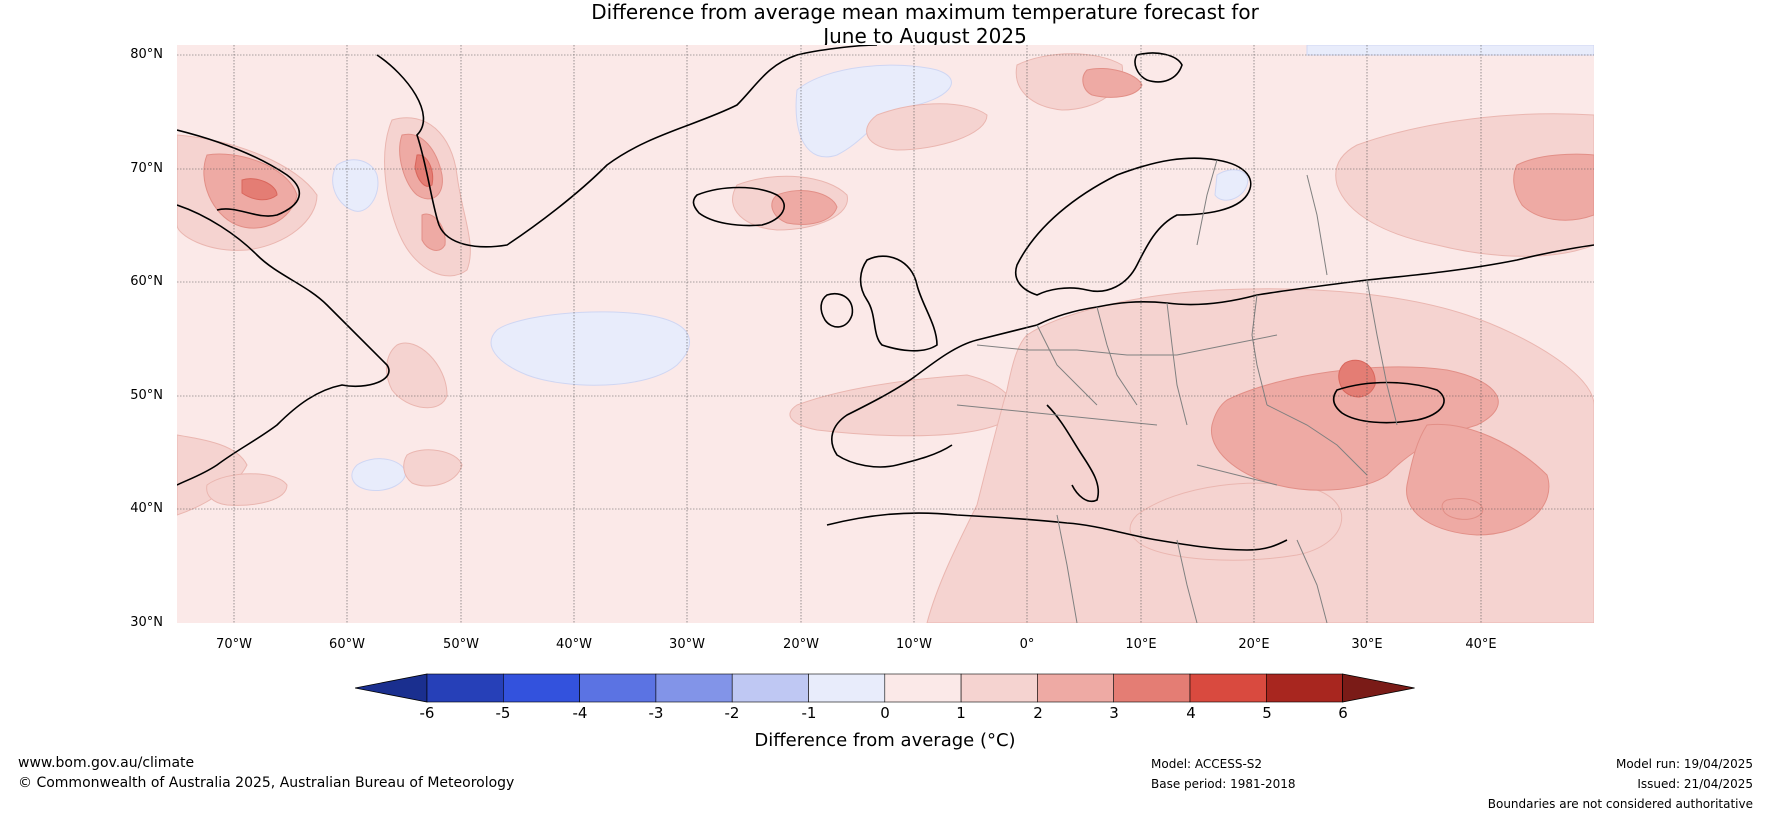  What do you see at coordinates (1481, 644) in the screenshot?
I see `lon-label-40e: 40°E` at bounding box center [1481, 644].